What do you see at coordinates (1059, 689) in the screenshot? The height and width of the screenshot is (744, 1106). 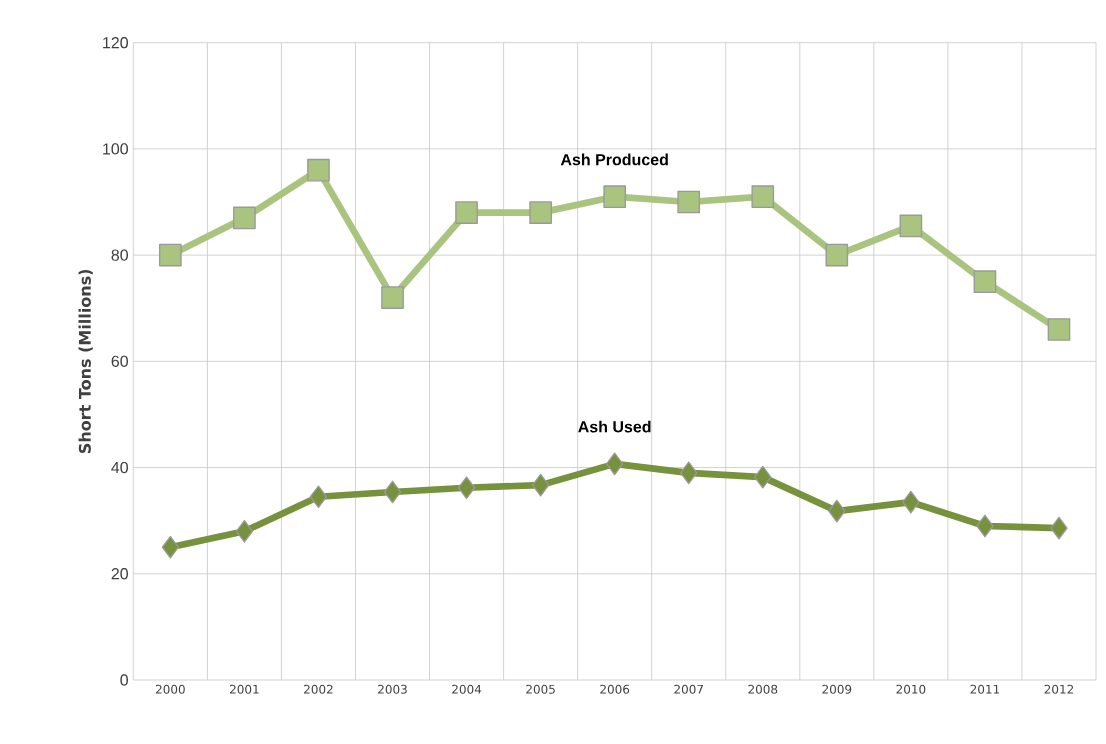 I see `x-tick-label: 2012` at bounding box center [1059, 689].